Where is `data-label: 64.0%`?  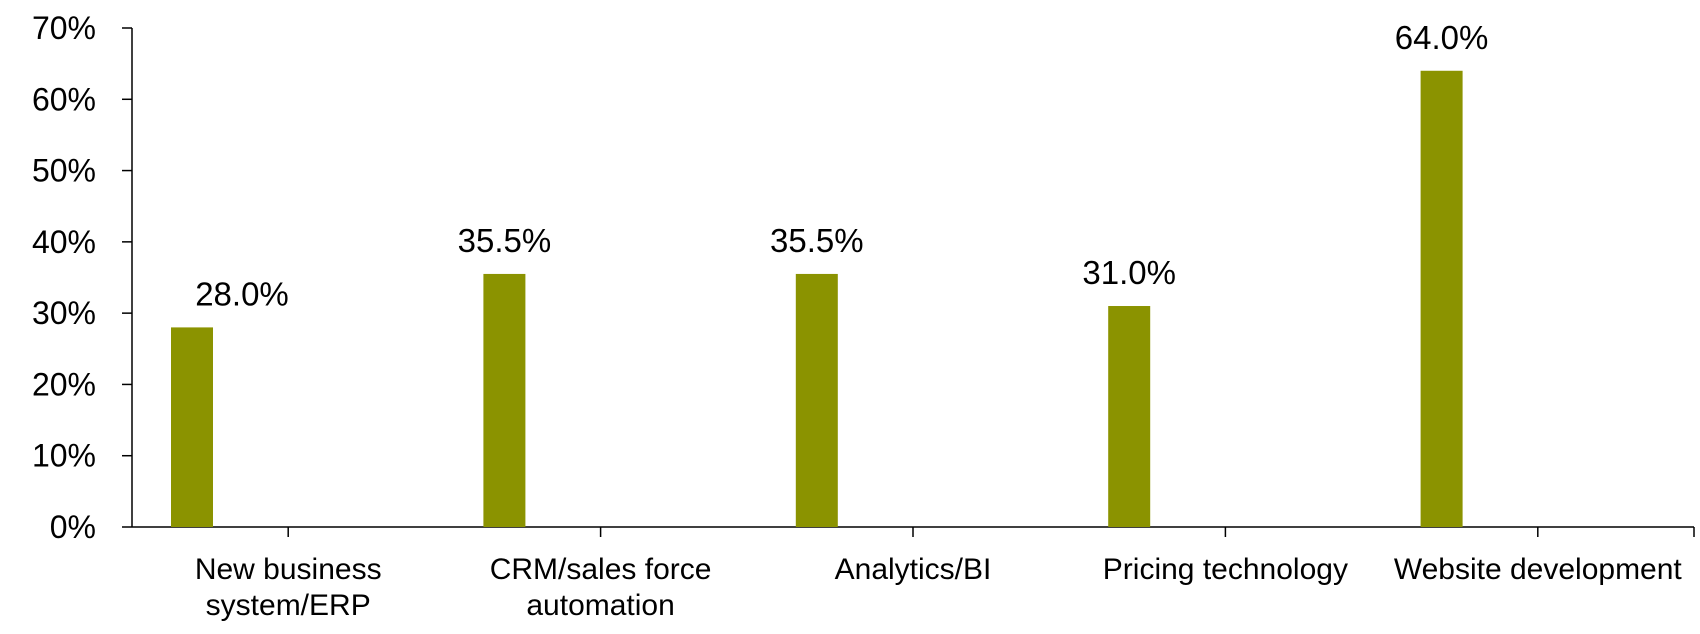
data-label: 64.0% is located at coordinates (1442, 37).